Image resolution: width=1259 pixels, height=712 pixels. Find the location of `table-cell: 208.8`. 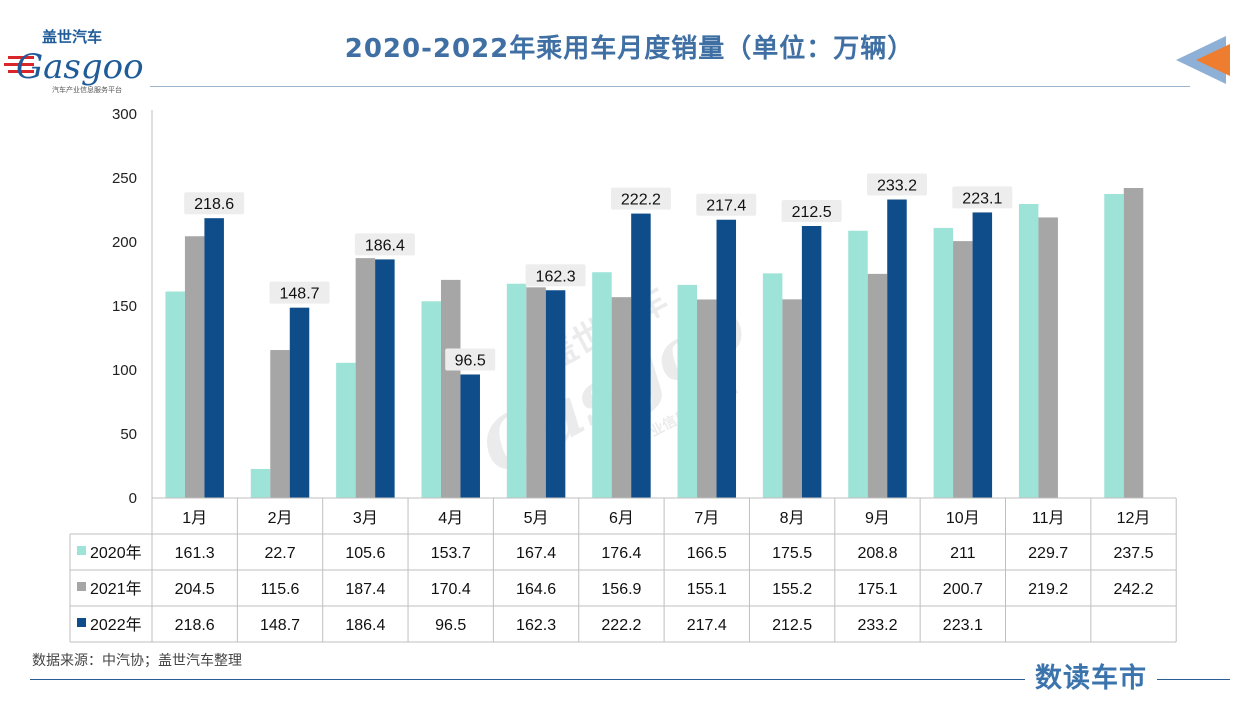

table-cell: 208.8 is located at coordinates (877, 553).